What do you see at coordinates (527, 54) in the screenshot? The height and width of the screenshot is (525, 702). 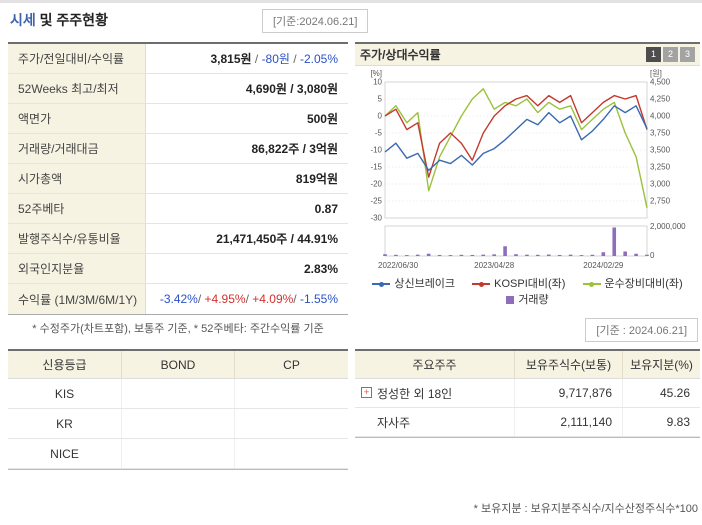 I see `chart-header: 주가/상대수익률 1 2 3` at bounding box center [527, 54].